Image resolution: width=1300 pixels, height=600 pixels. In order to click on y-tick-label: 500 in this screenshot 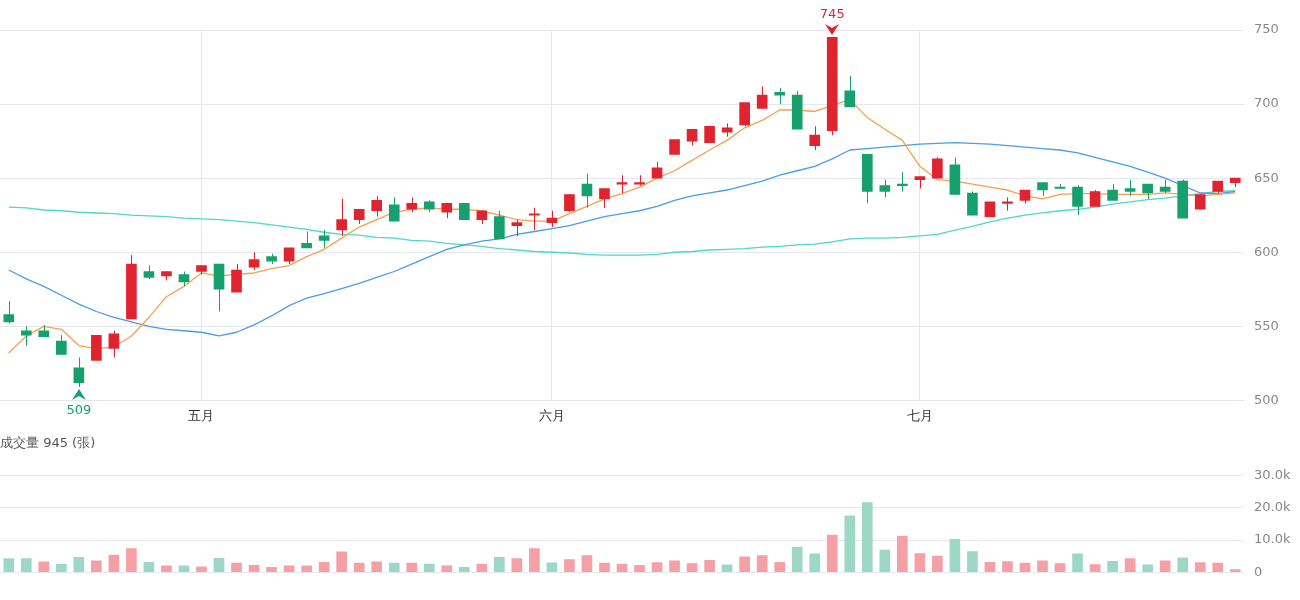, I will do `click(1266, 399)`.